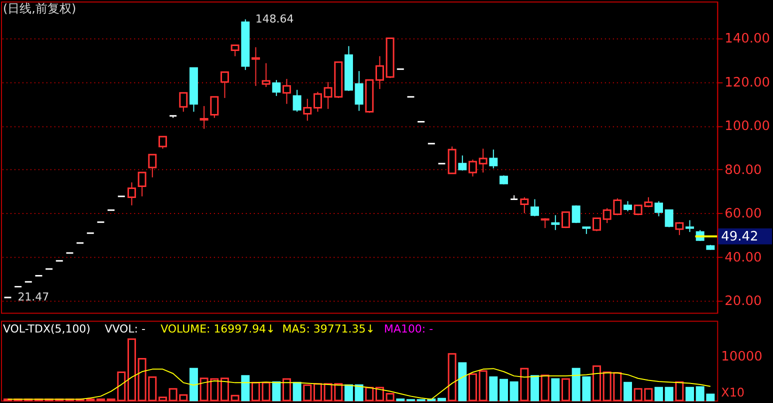 The height and width of the screenshot is (403, 773). I want to click on chart-title: (日线,前复权), so click(39, 8).